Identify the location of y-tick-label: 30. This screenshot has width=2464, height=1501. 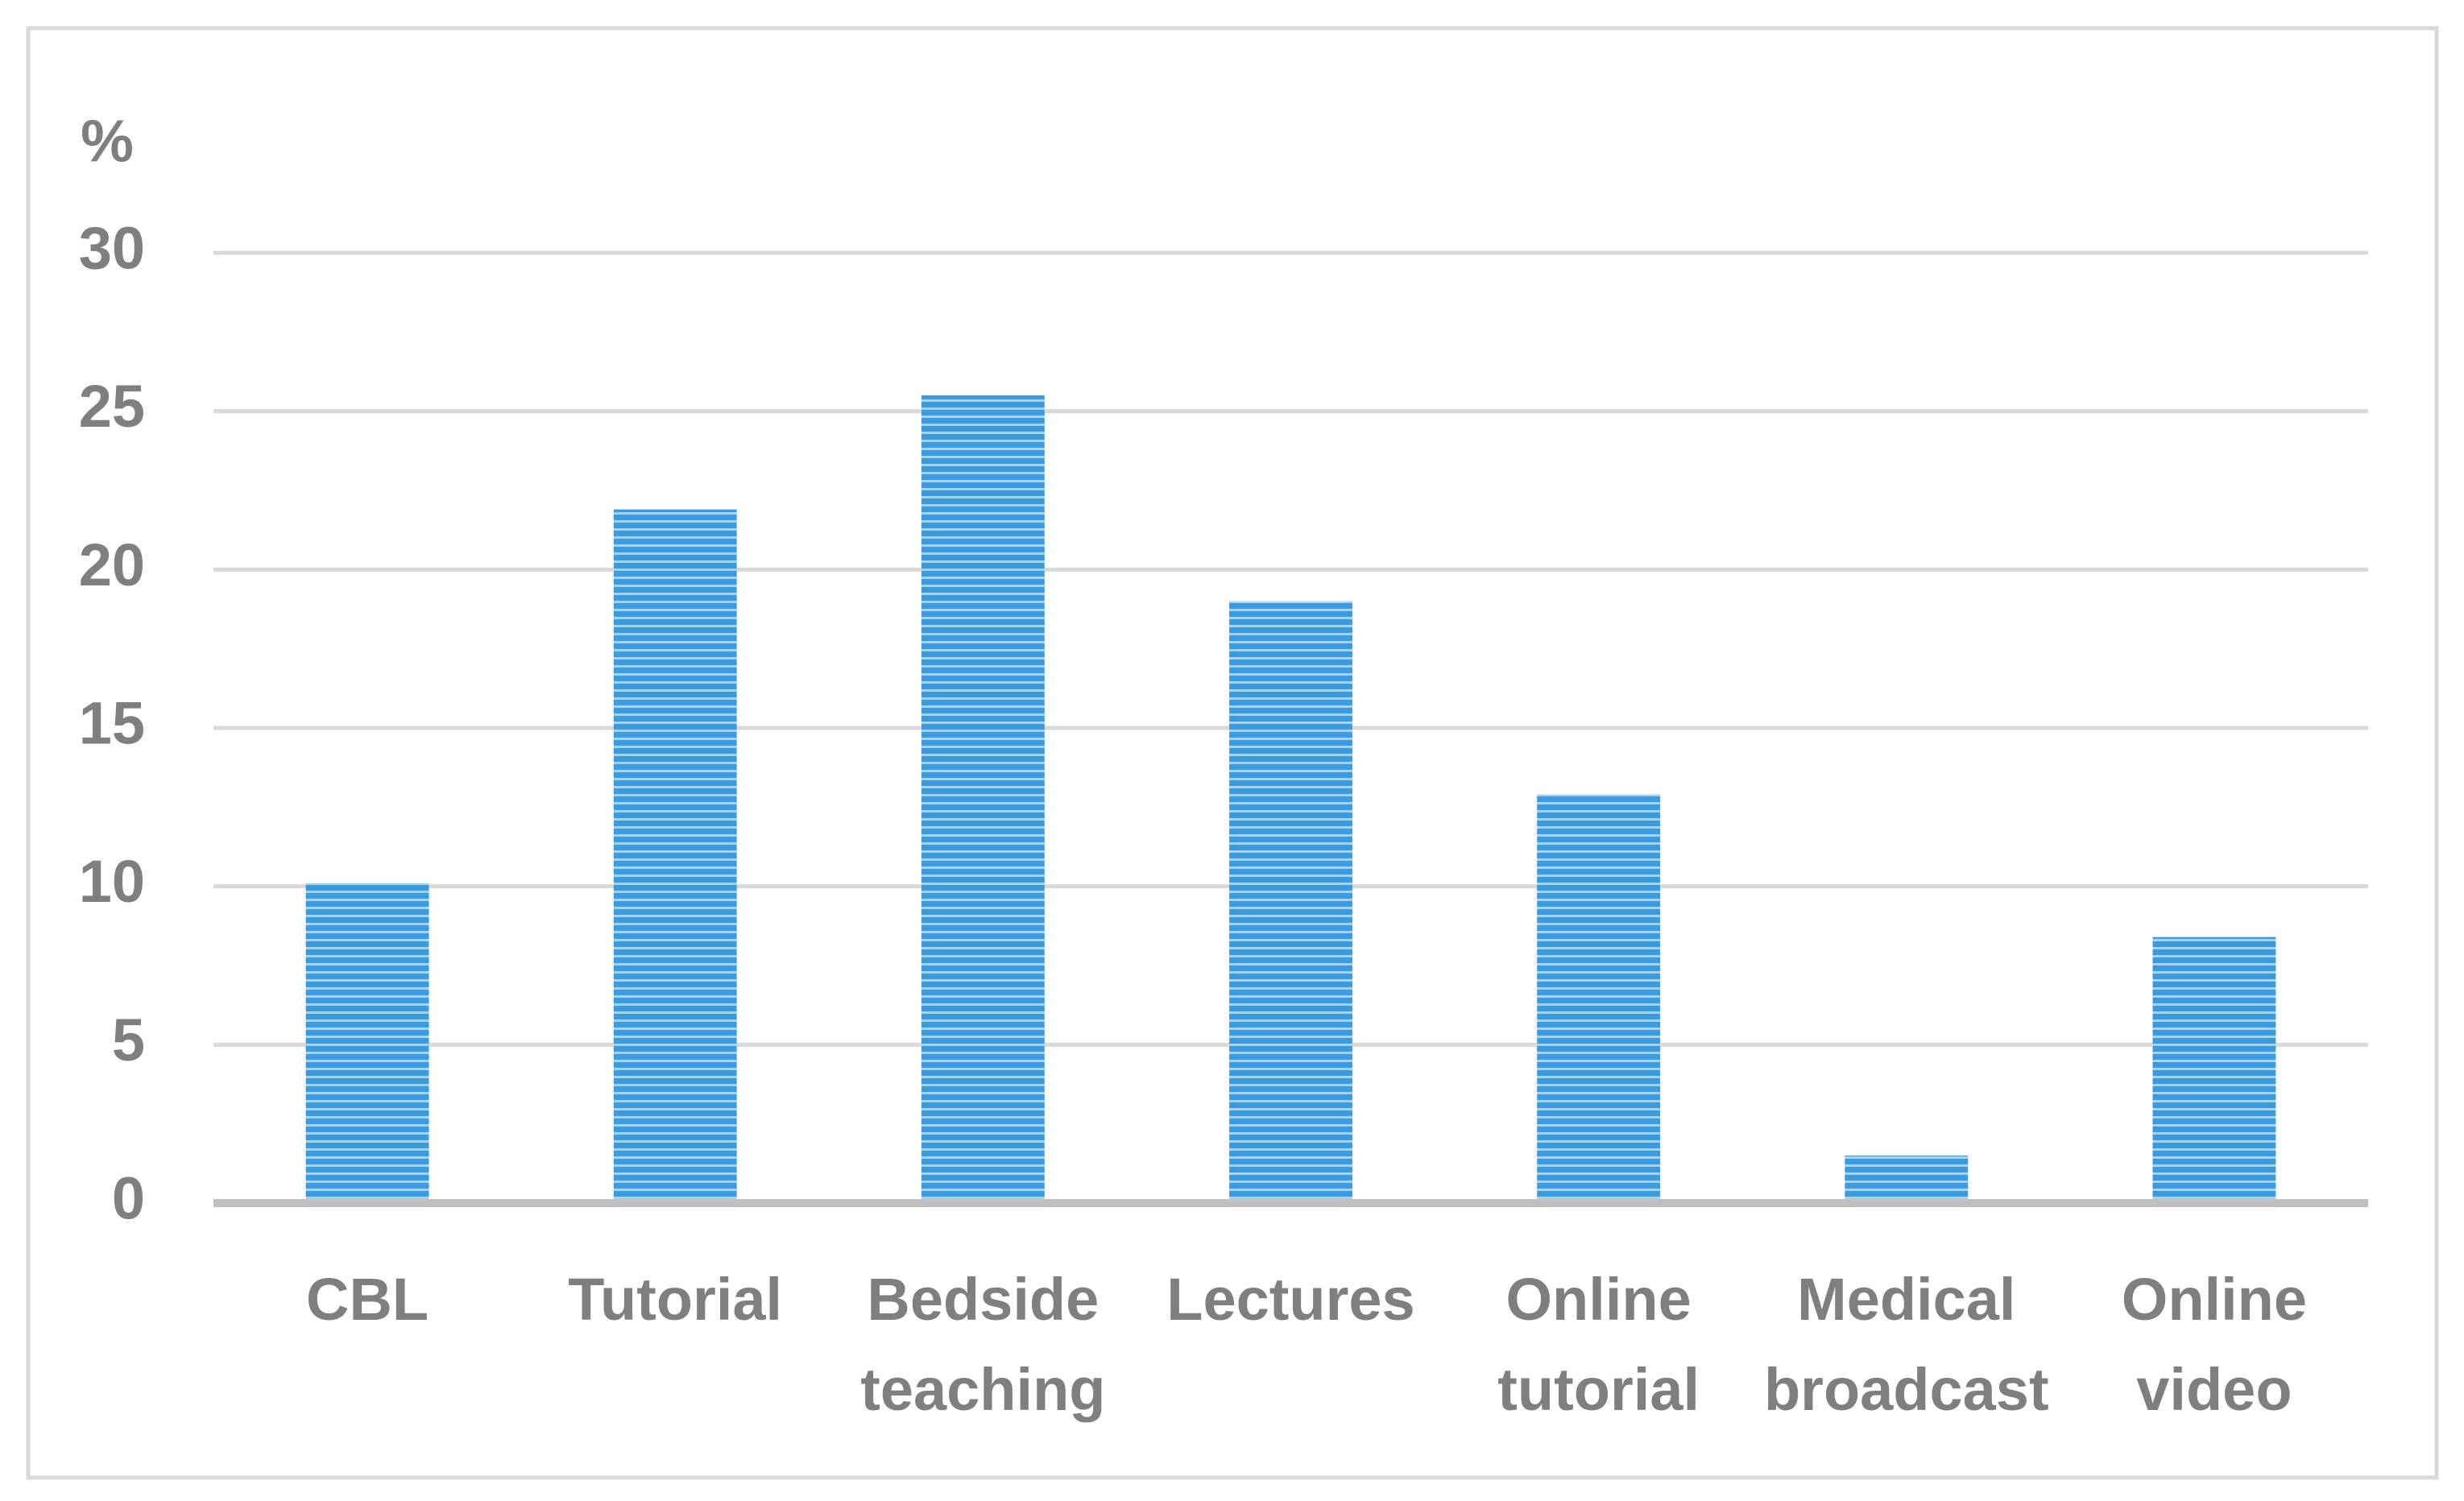
(112, 248).